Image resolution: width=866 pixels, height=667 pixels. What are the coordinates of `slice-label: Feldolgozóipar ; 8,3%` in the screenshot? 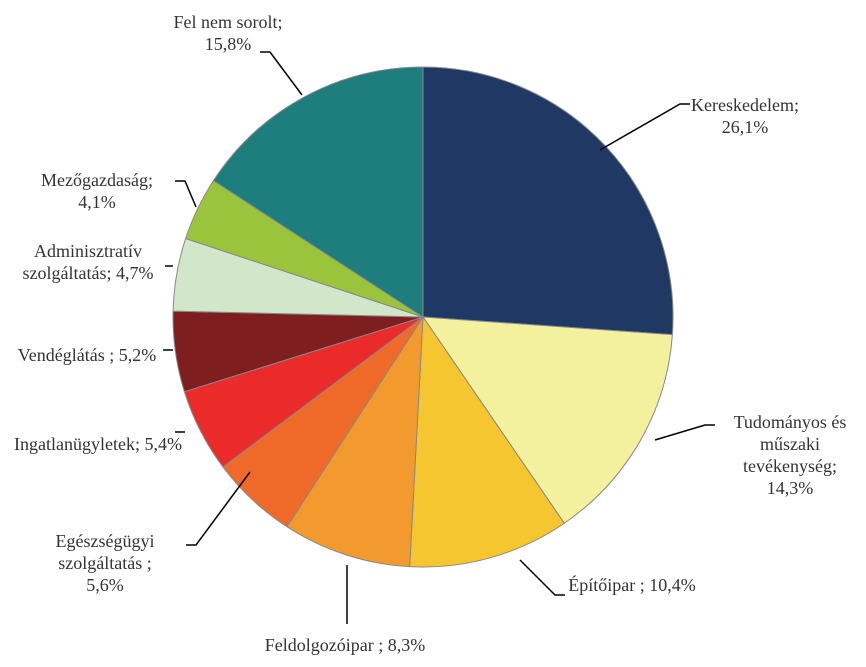 It's located at (345, 645).